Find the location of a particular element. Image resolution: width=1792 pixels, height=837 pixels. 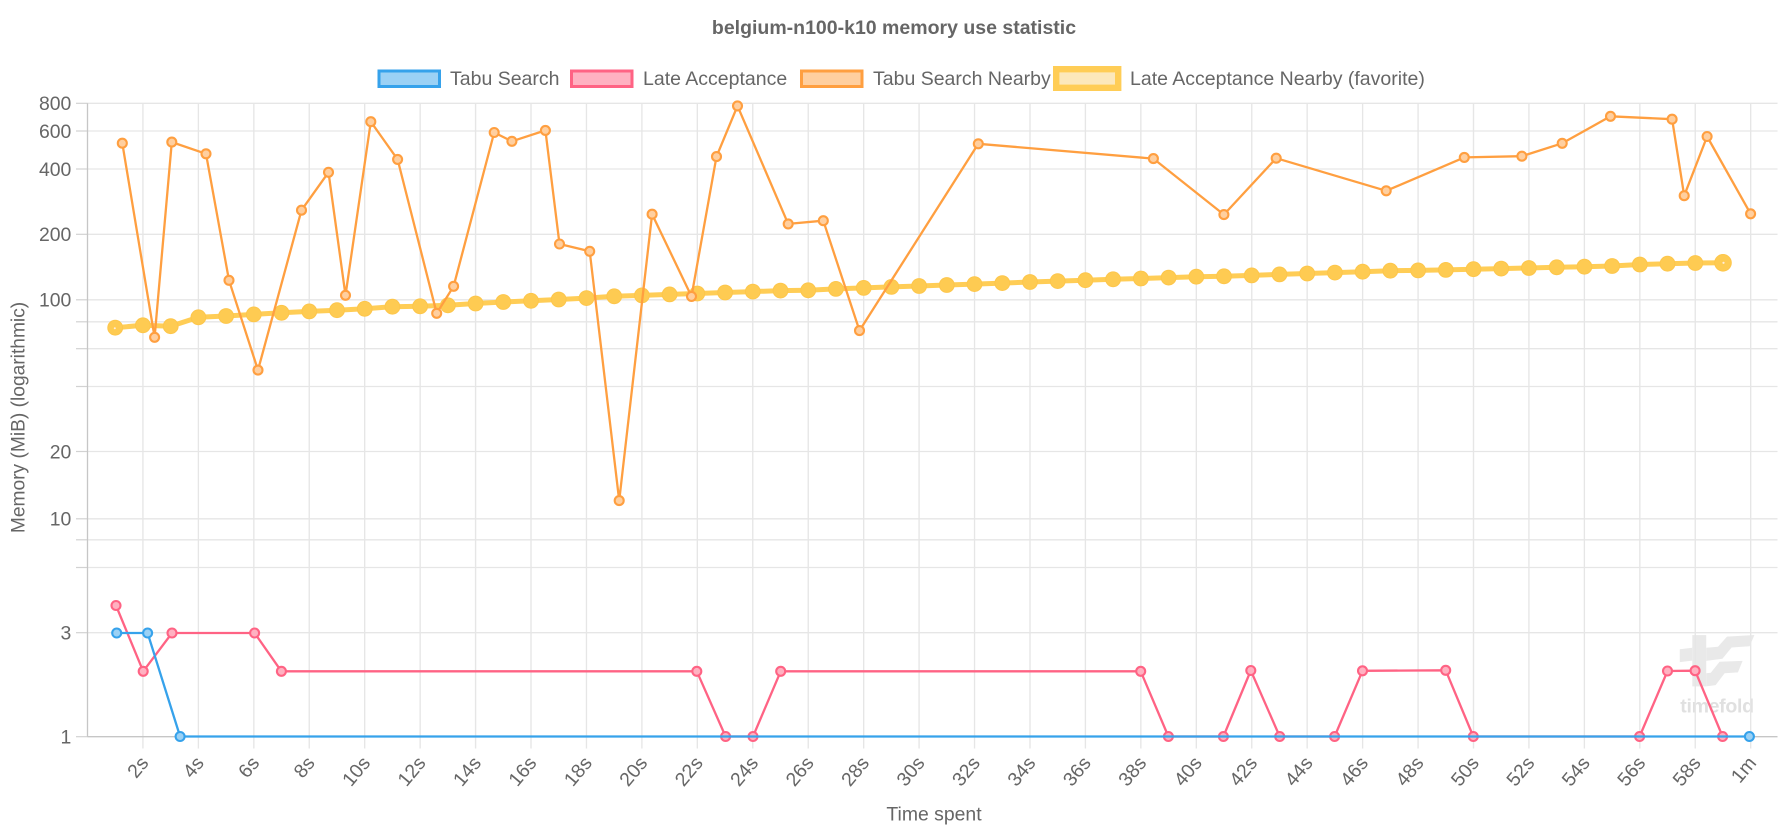

svg-text: 20 is located at coordinates (61, 452).